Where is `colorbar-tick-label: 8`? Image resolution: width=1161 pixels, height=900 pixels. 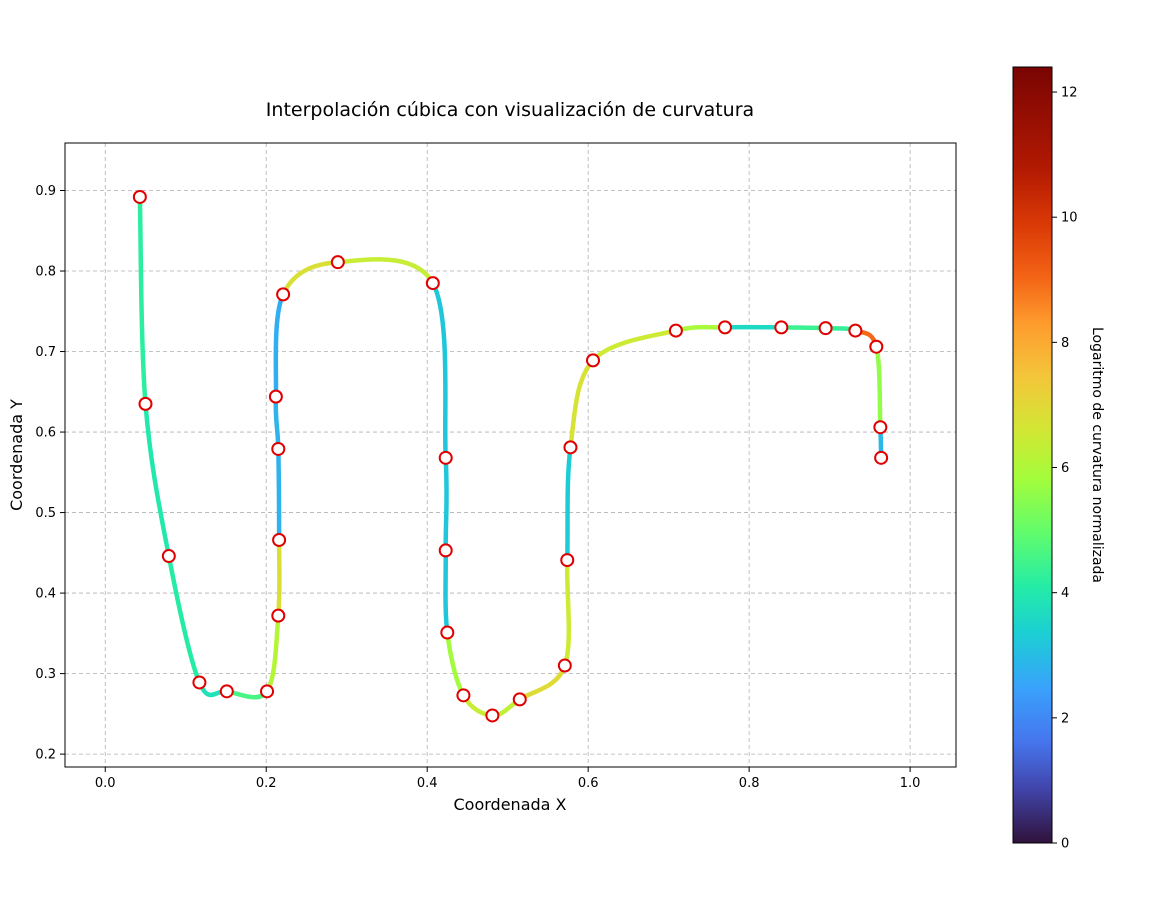 colorbar-tick-label: 8 is located at coordinates (1065, 343).